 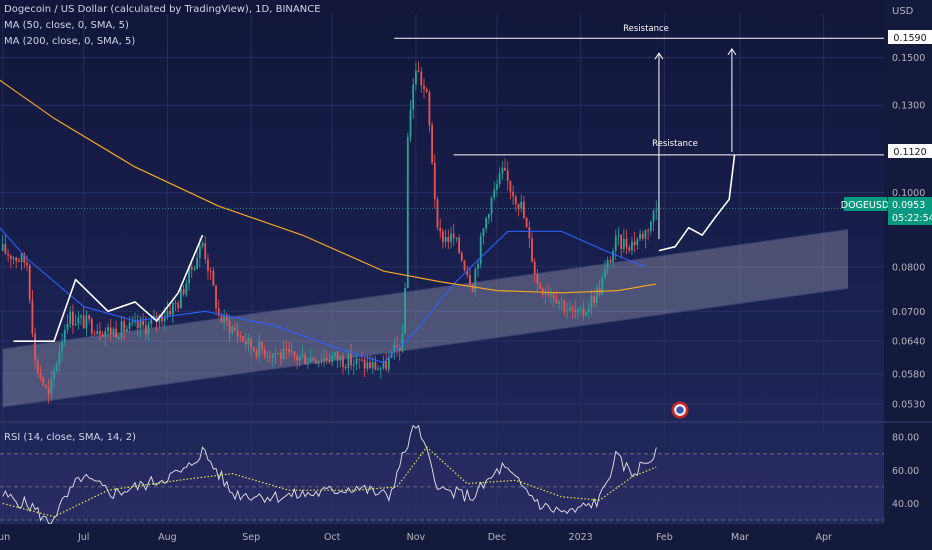 I want to click on resistance-top-box, so click(x=910, y=37).